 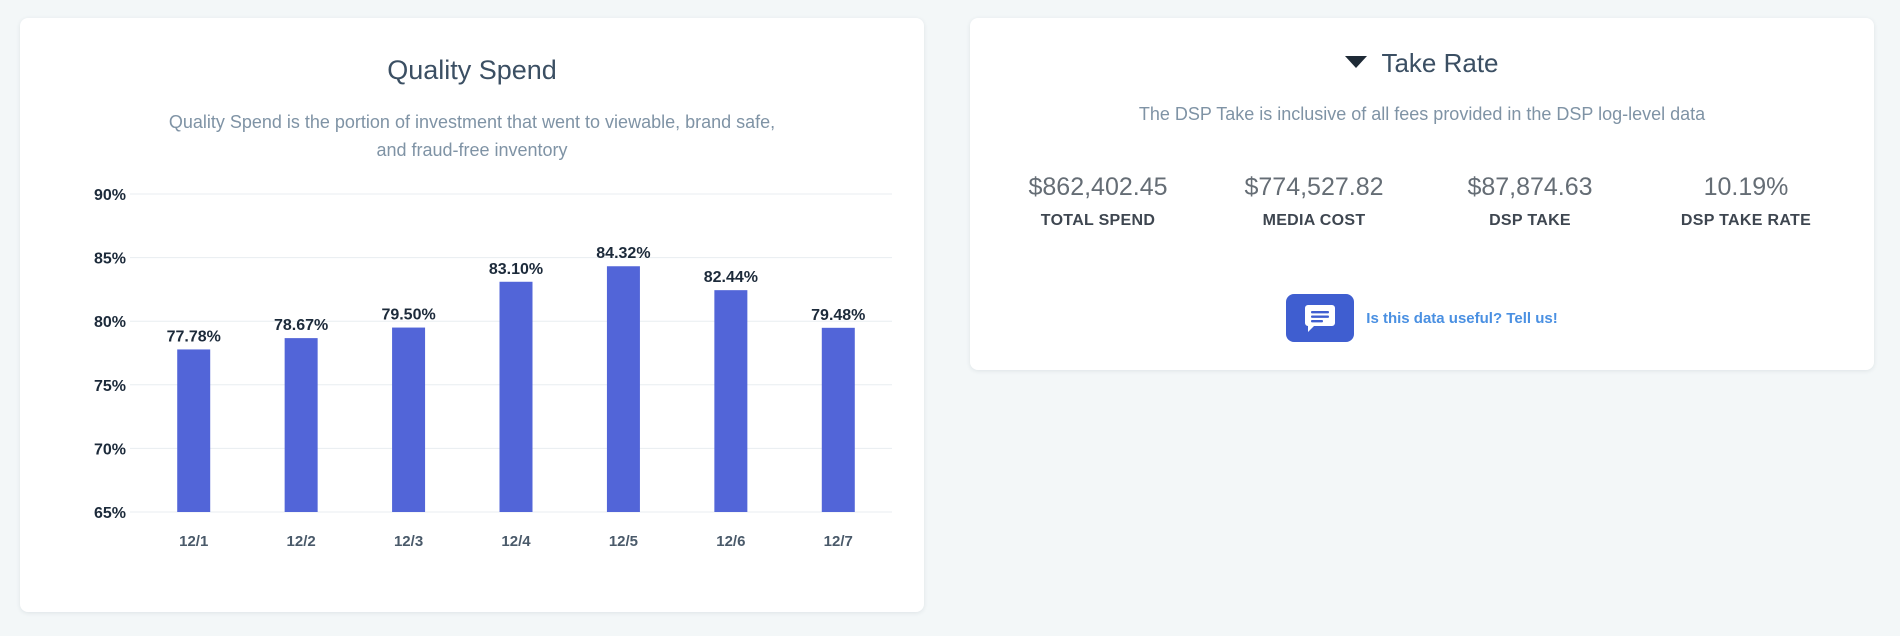 I want to click on feedback-row: Is this data useful? Tell us!, so click(x=1422, y=318).